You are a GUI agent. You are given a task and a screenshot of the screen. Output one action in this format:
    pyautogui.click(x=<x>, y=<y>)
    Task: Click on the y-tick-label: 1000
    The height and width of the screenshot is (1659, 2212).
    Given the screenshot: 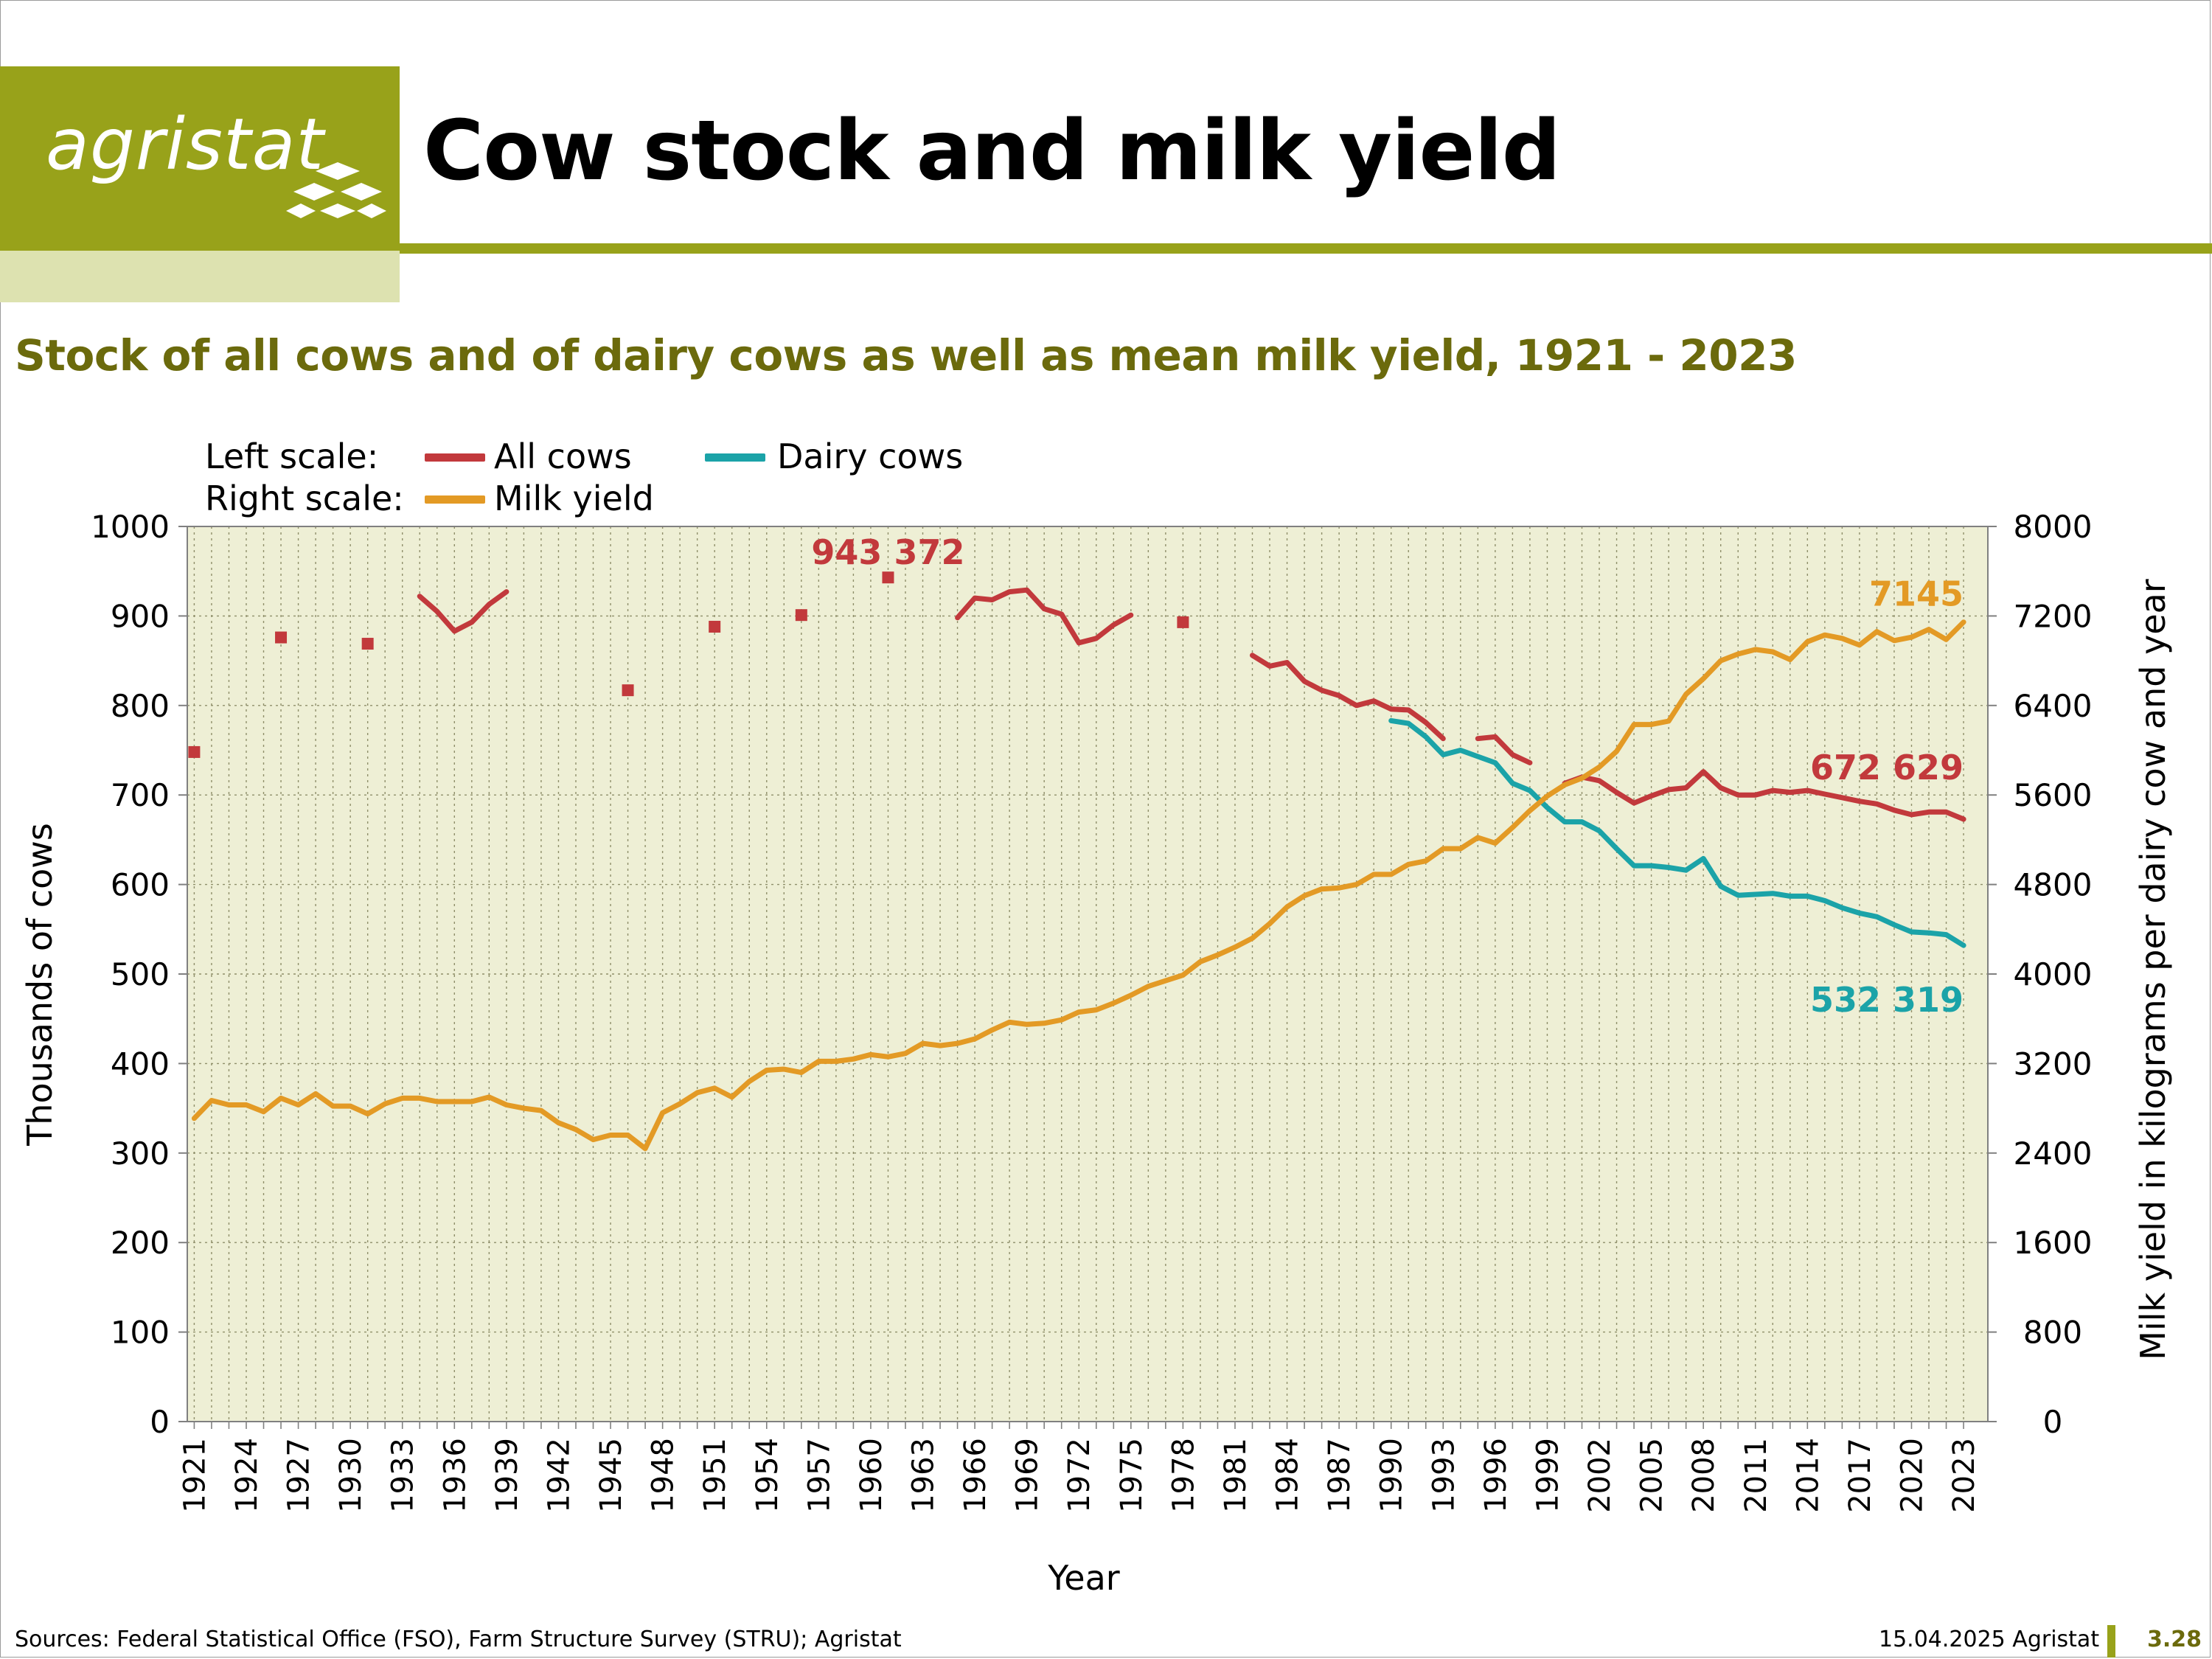 What is the action you would take?
    pyautogui.click(x=130, y=527)
    